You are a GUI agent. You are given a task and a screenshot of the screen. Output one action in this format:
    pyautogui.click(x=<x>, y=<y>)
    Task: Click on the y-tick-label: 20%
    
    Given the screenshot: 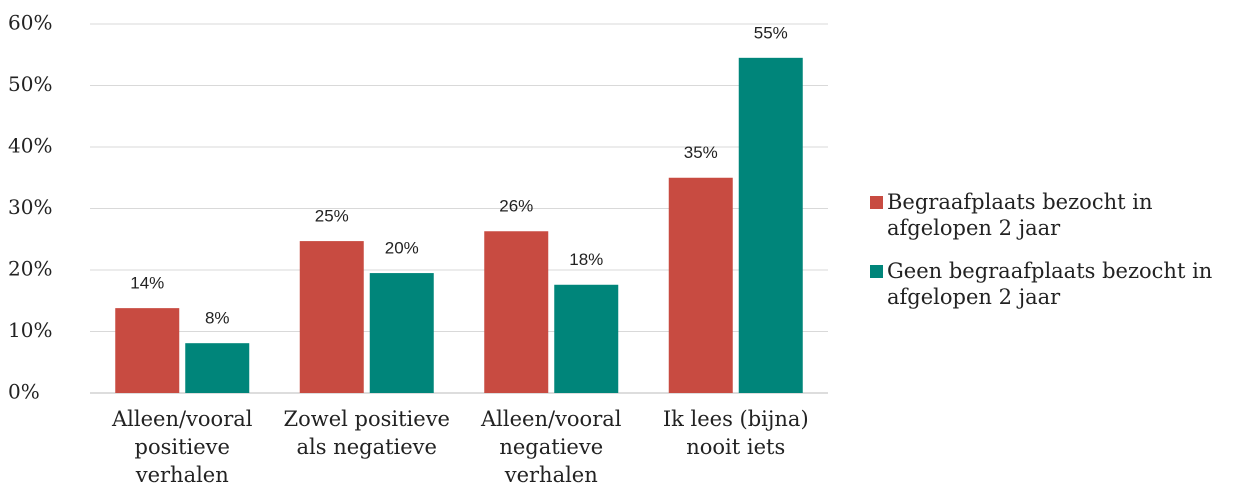 What is the action you would take?
    pyautogui.click(x=30, y=269)
    